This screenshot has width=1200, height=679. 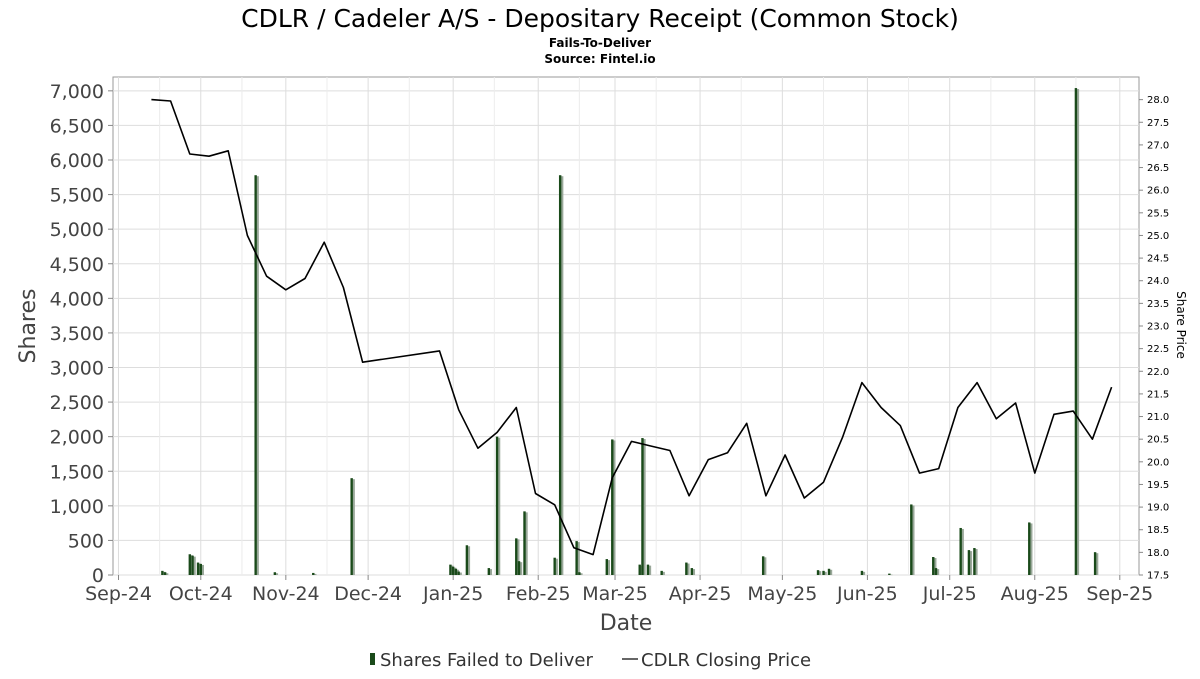 What do you see at coordinates (1158, 123) in the screenshot?
I see `y2-tick-label: 27.5` at bounding box center [1158, 123].